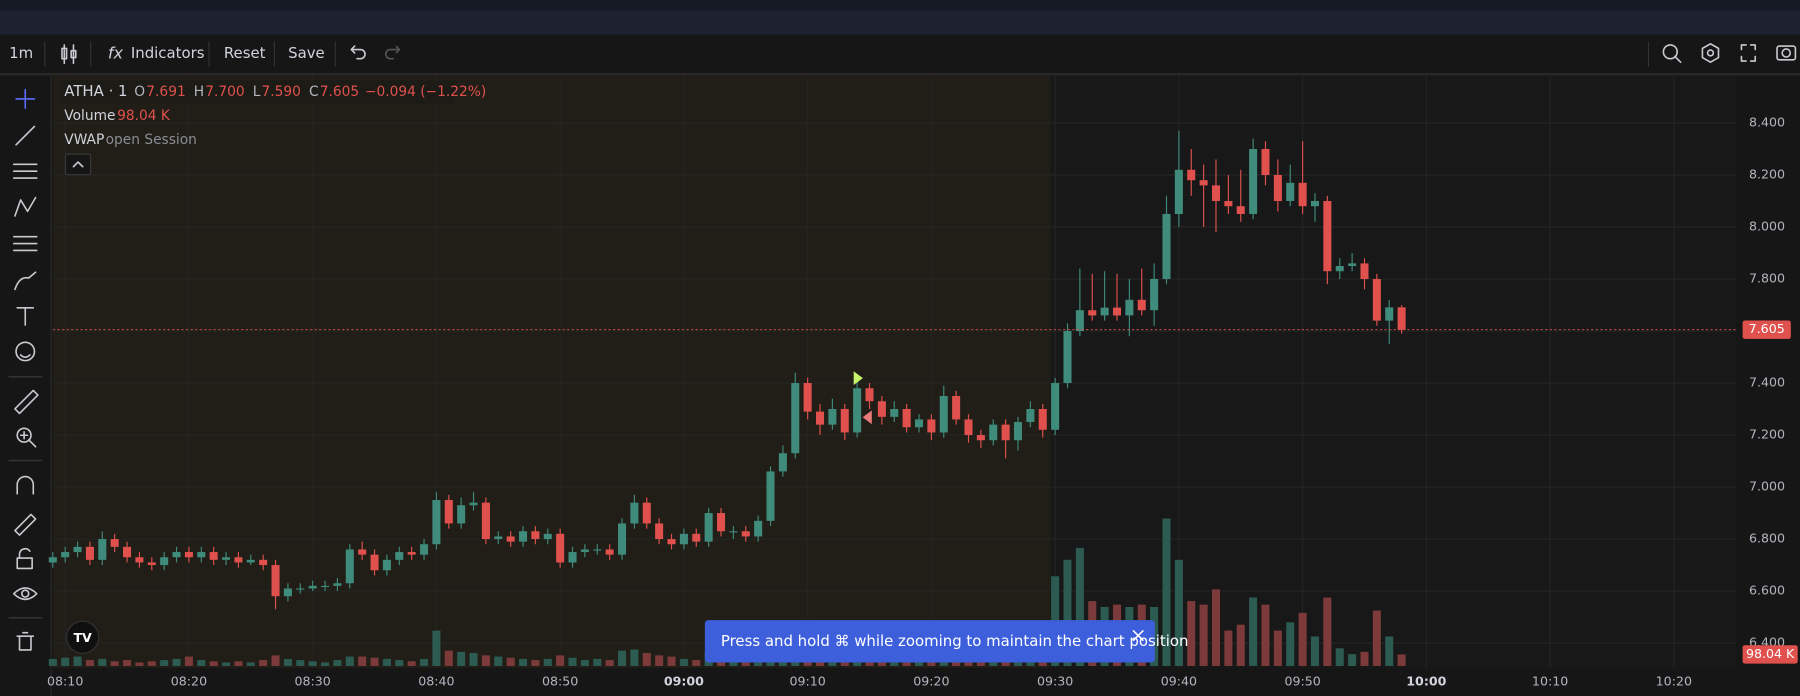  What do you see at coordinates (436, 681) in the screenshot?
I see `x-tick-label: 08:40` at bounding box center [436, 681].